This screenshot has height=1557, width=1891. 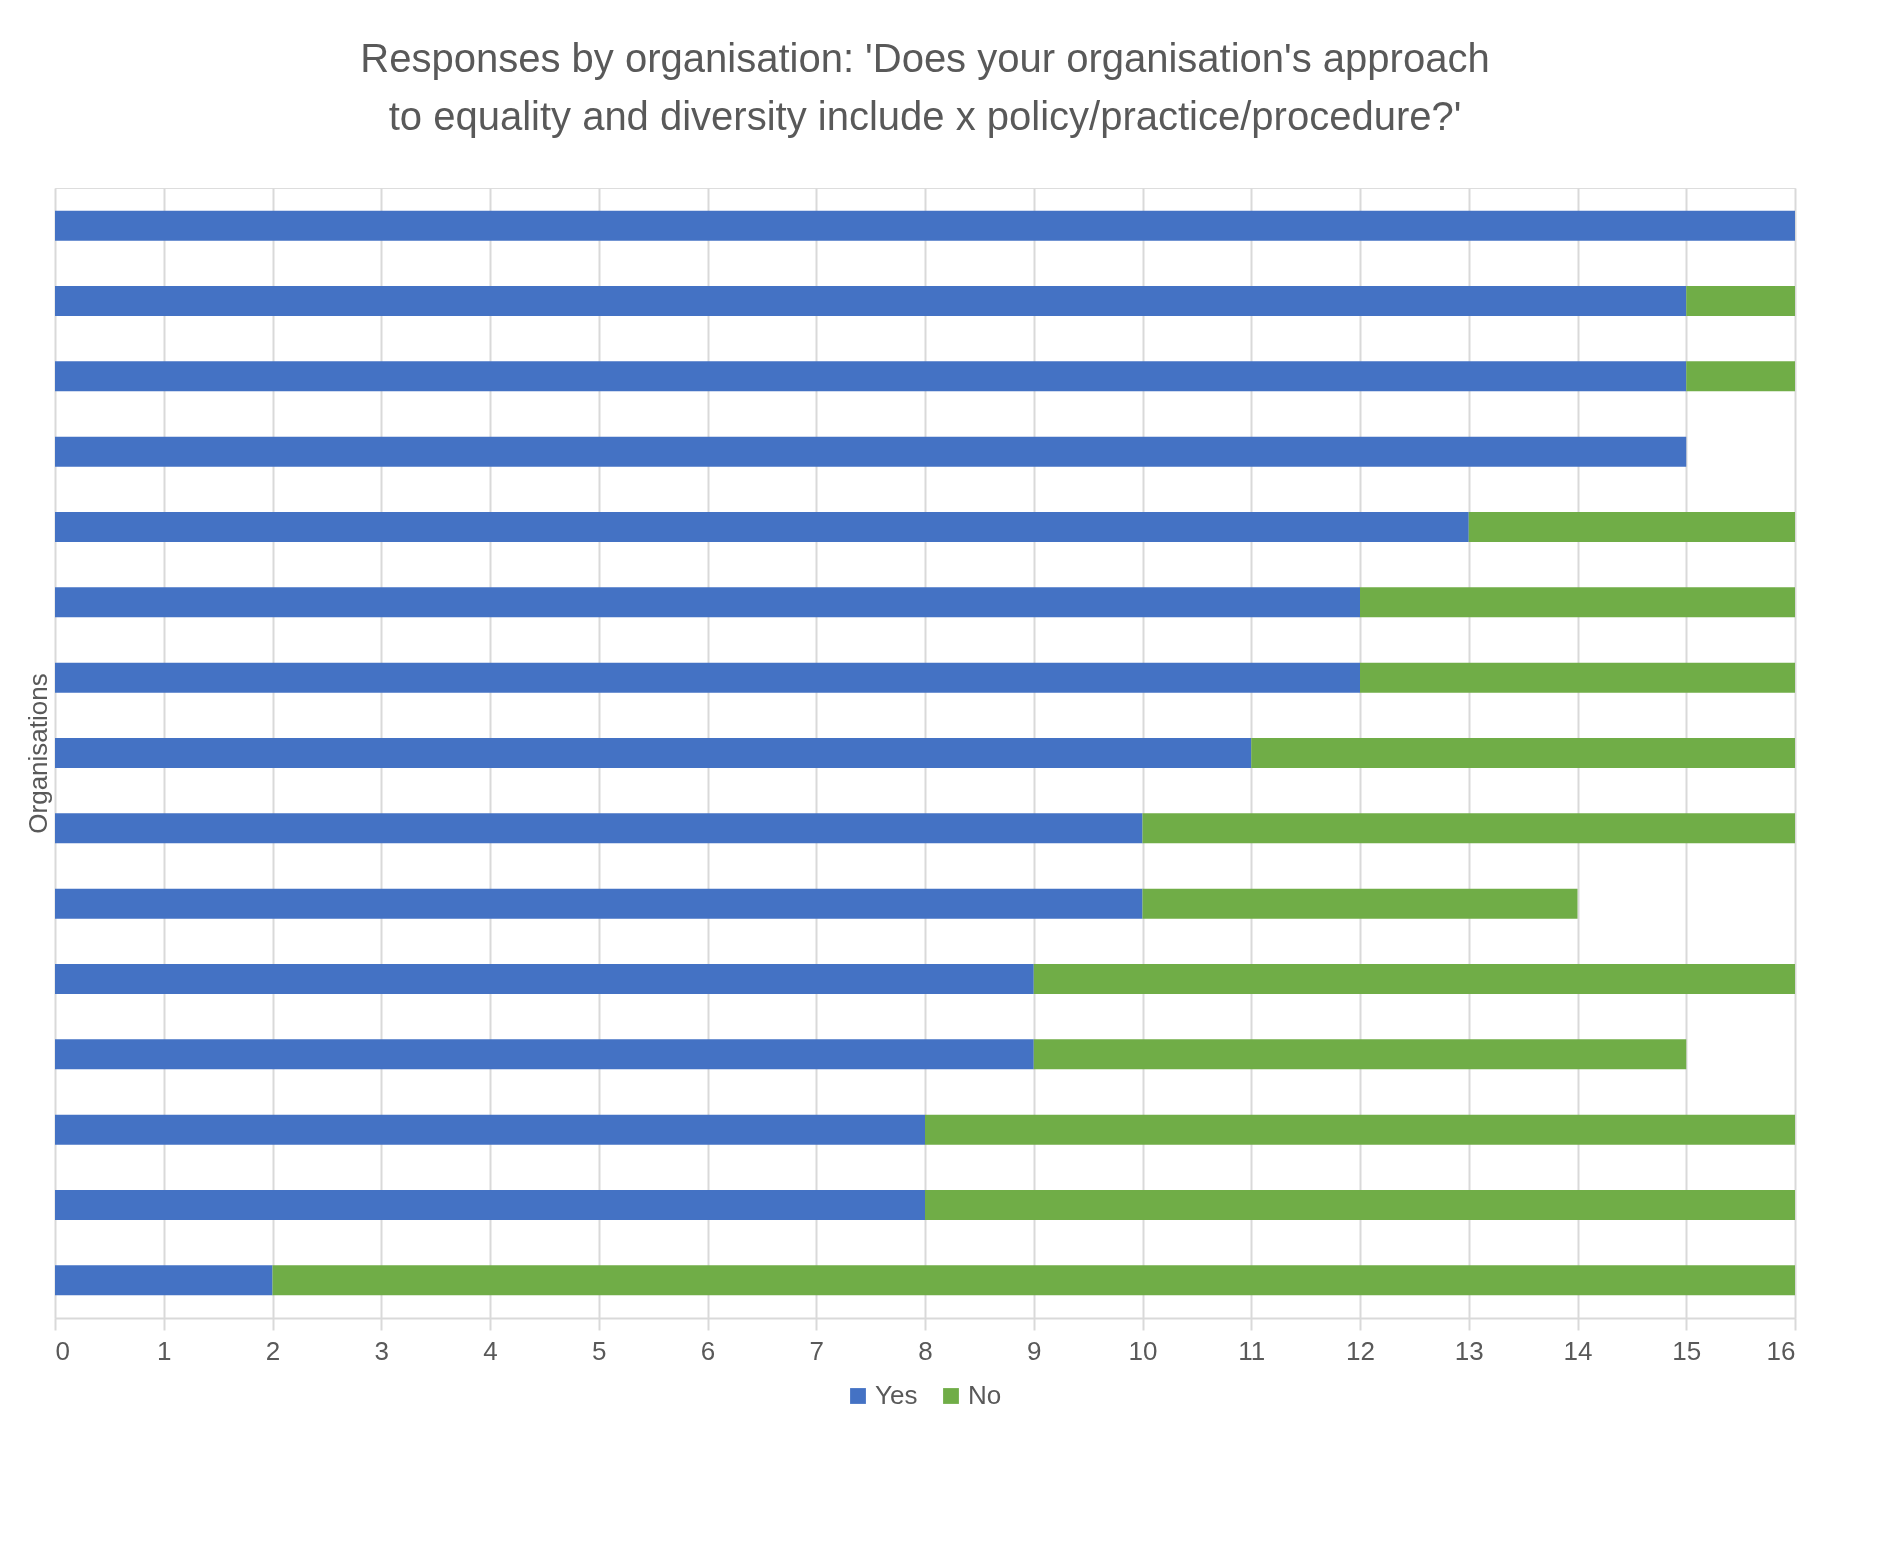 I want to click on chart-title: Responses by organisation: 'Does your organisation's approach to equality and diversity include x policy/practice/procedure?', so click(x=925, y=87).